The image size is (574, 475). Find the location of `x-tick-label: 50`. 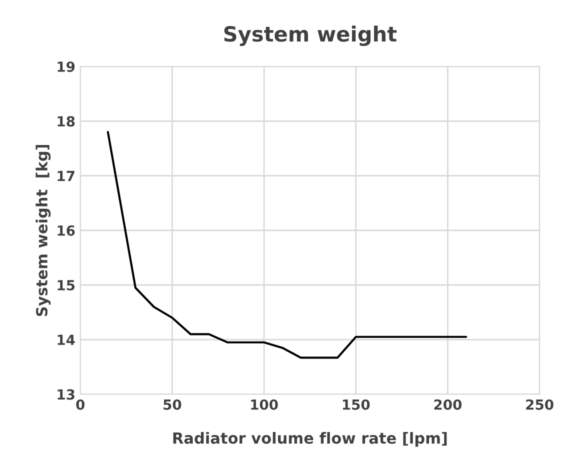

x-tick-label: 50 is located at coordinates (173, 404).